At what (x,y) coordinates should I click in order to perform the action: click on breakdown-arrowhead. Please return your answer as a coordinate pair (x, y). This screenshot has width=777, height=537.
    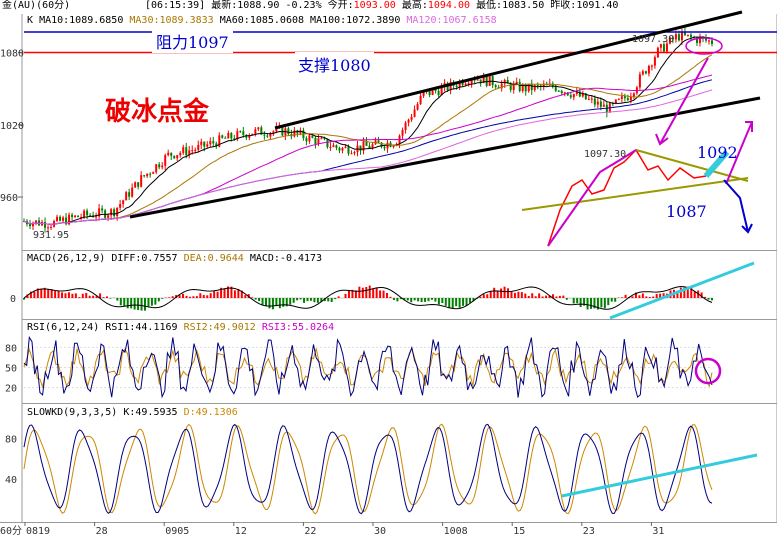
    Looking at the image, I should click on (747, 228).